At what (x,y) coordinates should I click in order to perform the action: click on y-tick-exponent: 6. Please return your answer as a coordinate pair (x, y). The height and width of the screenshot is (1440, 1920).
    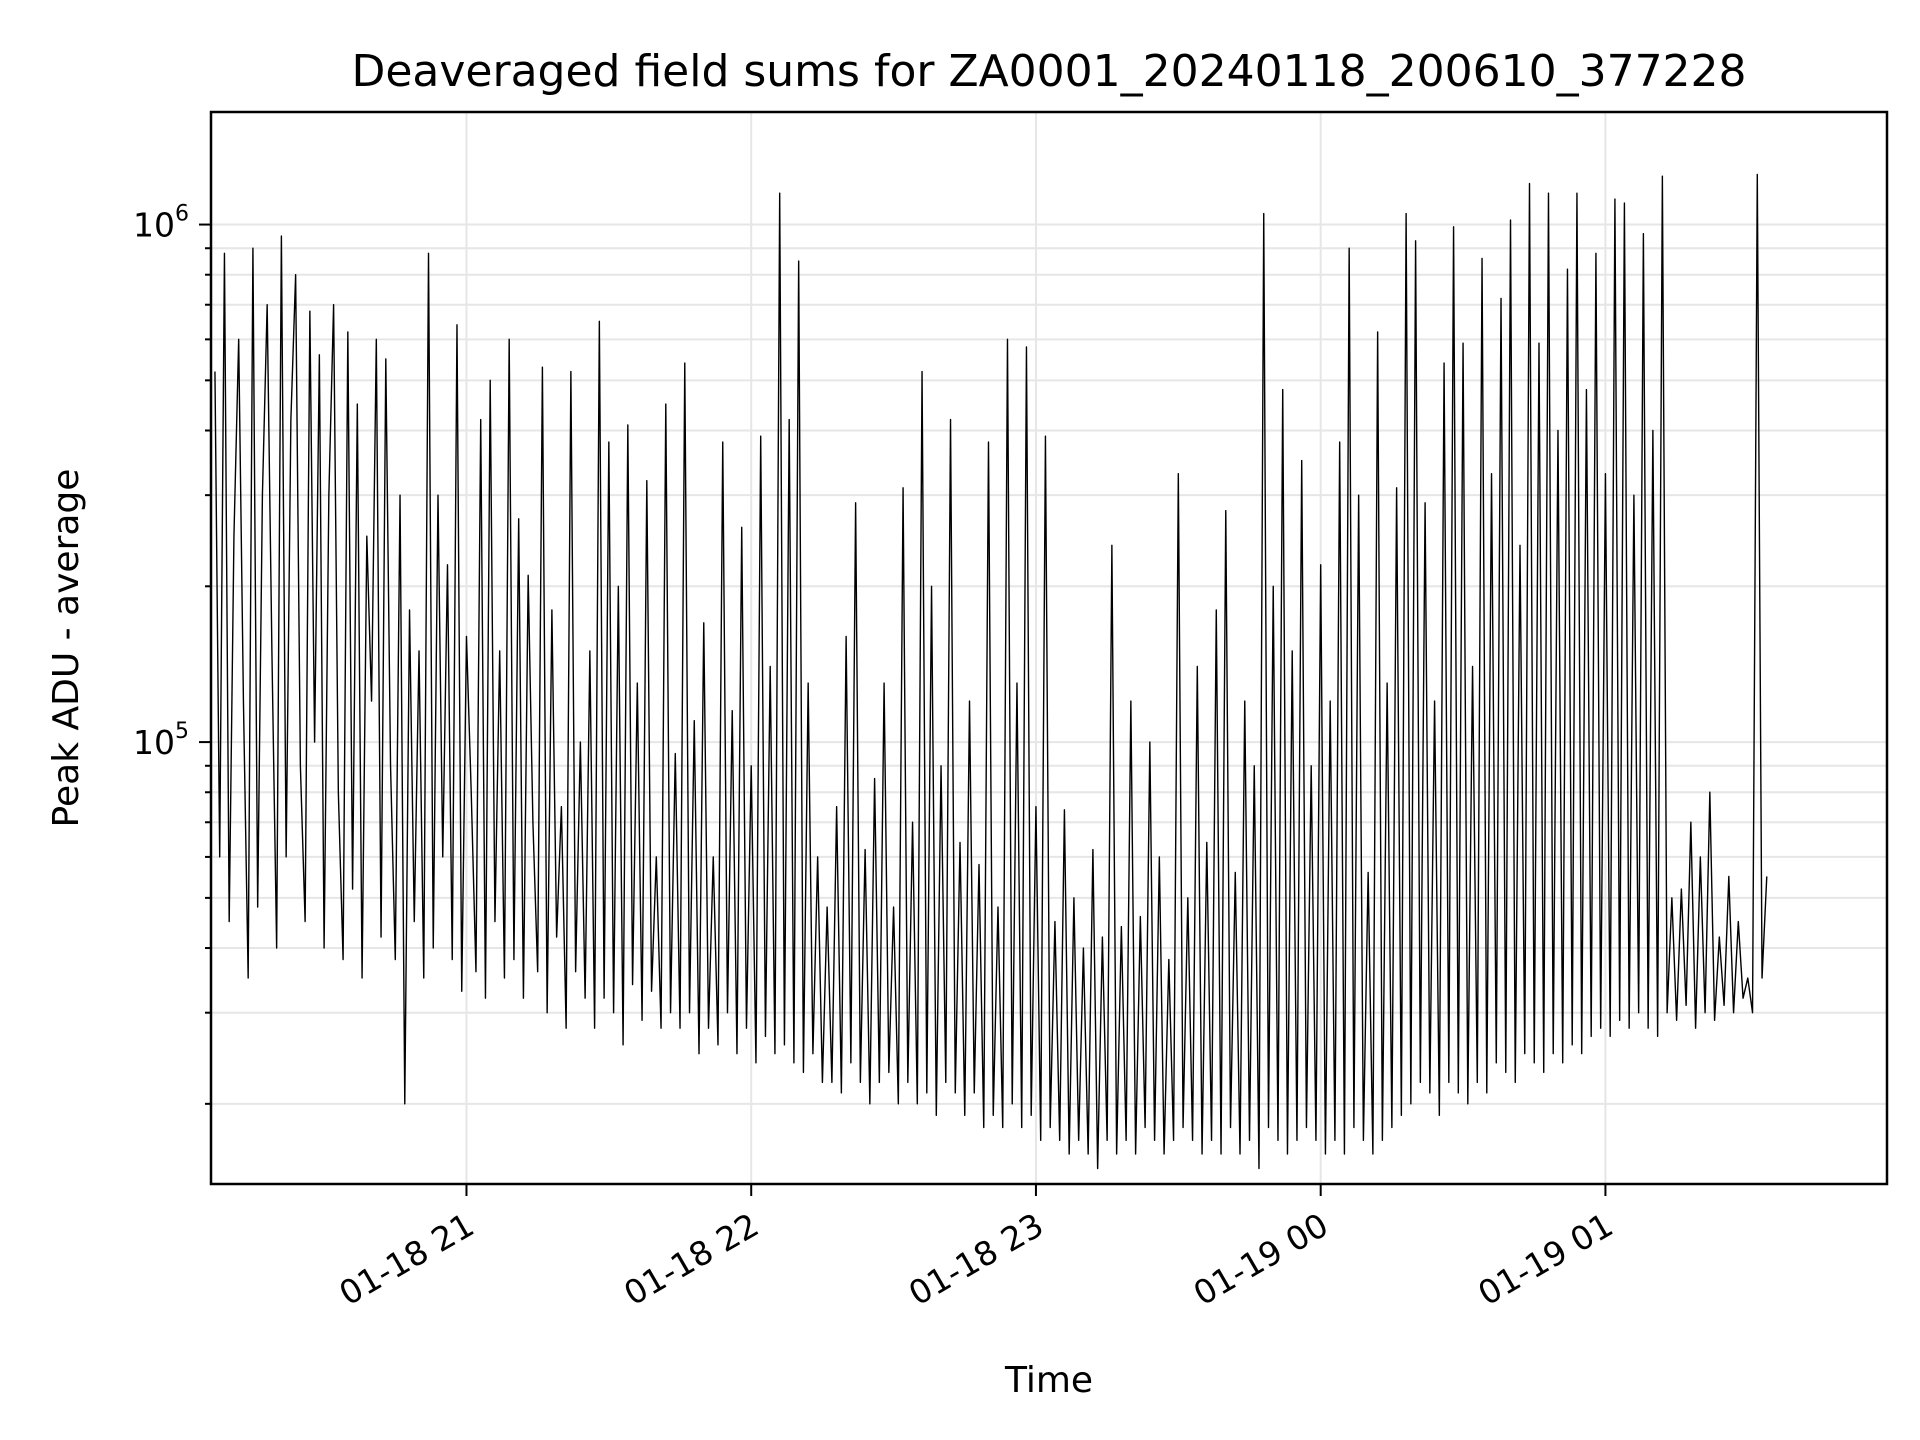
    Looking at the image, I should click on (182, 214).